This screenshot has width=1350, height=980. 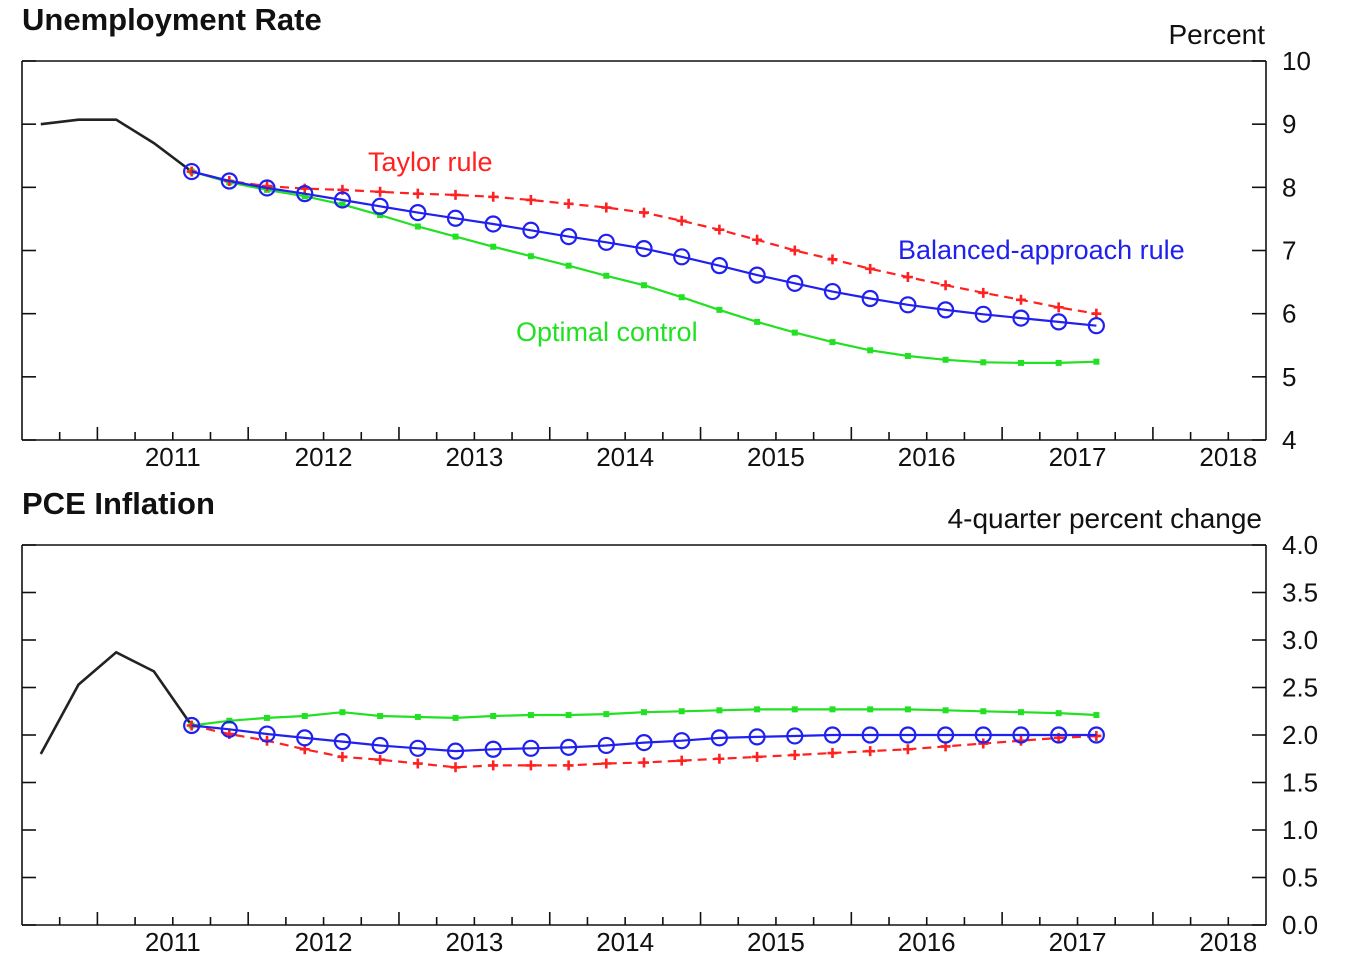 I want to click on pce-inflation-x-tick-label: 2011, so click(x=173, y=942).